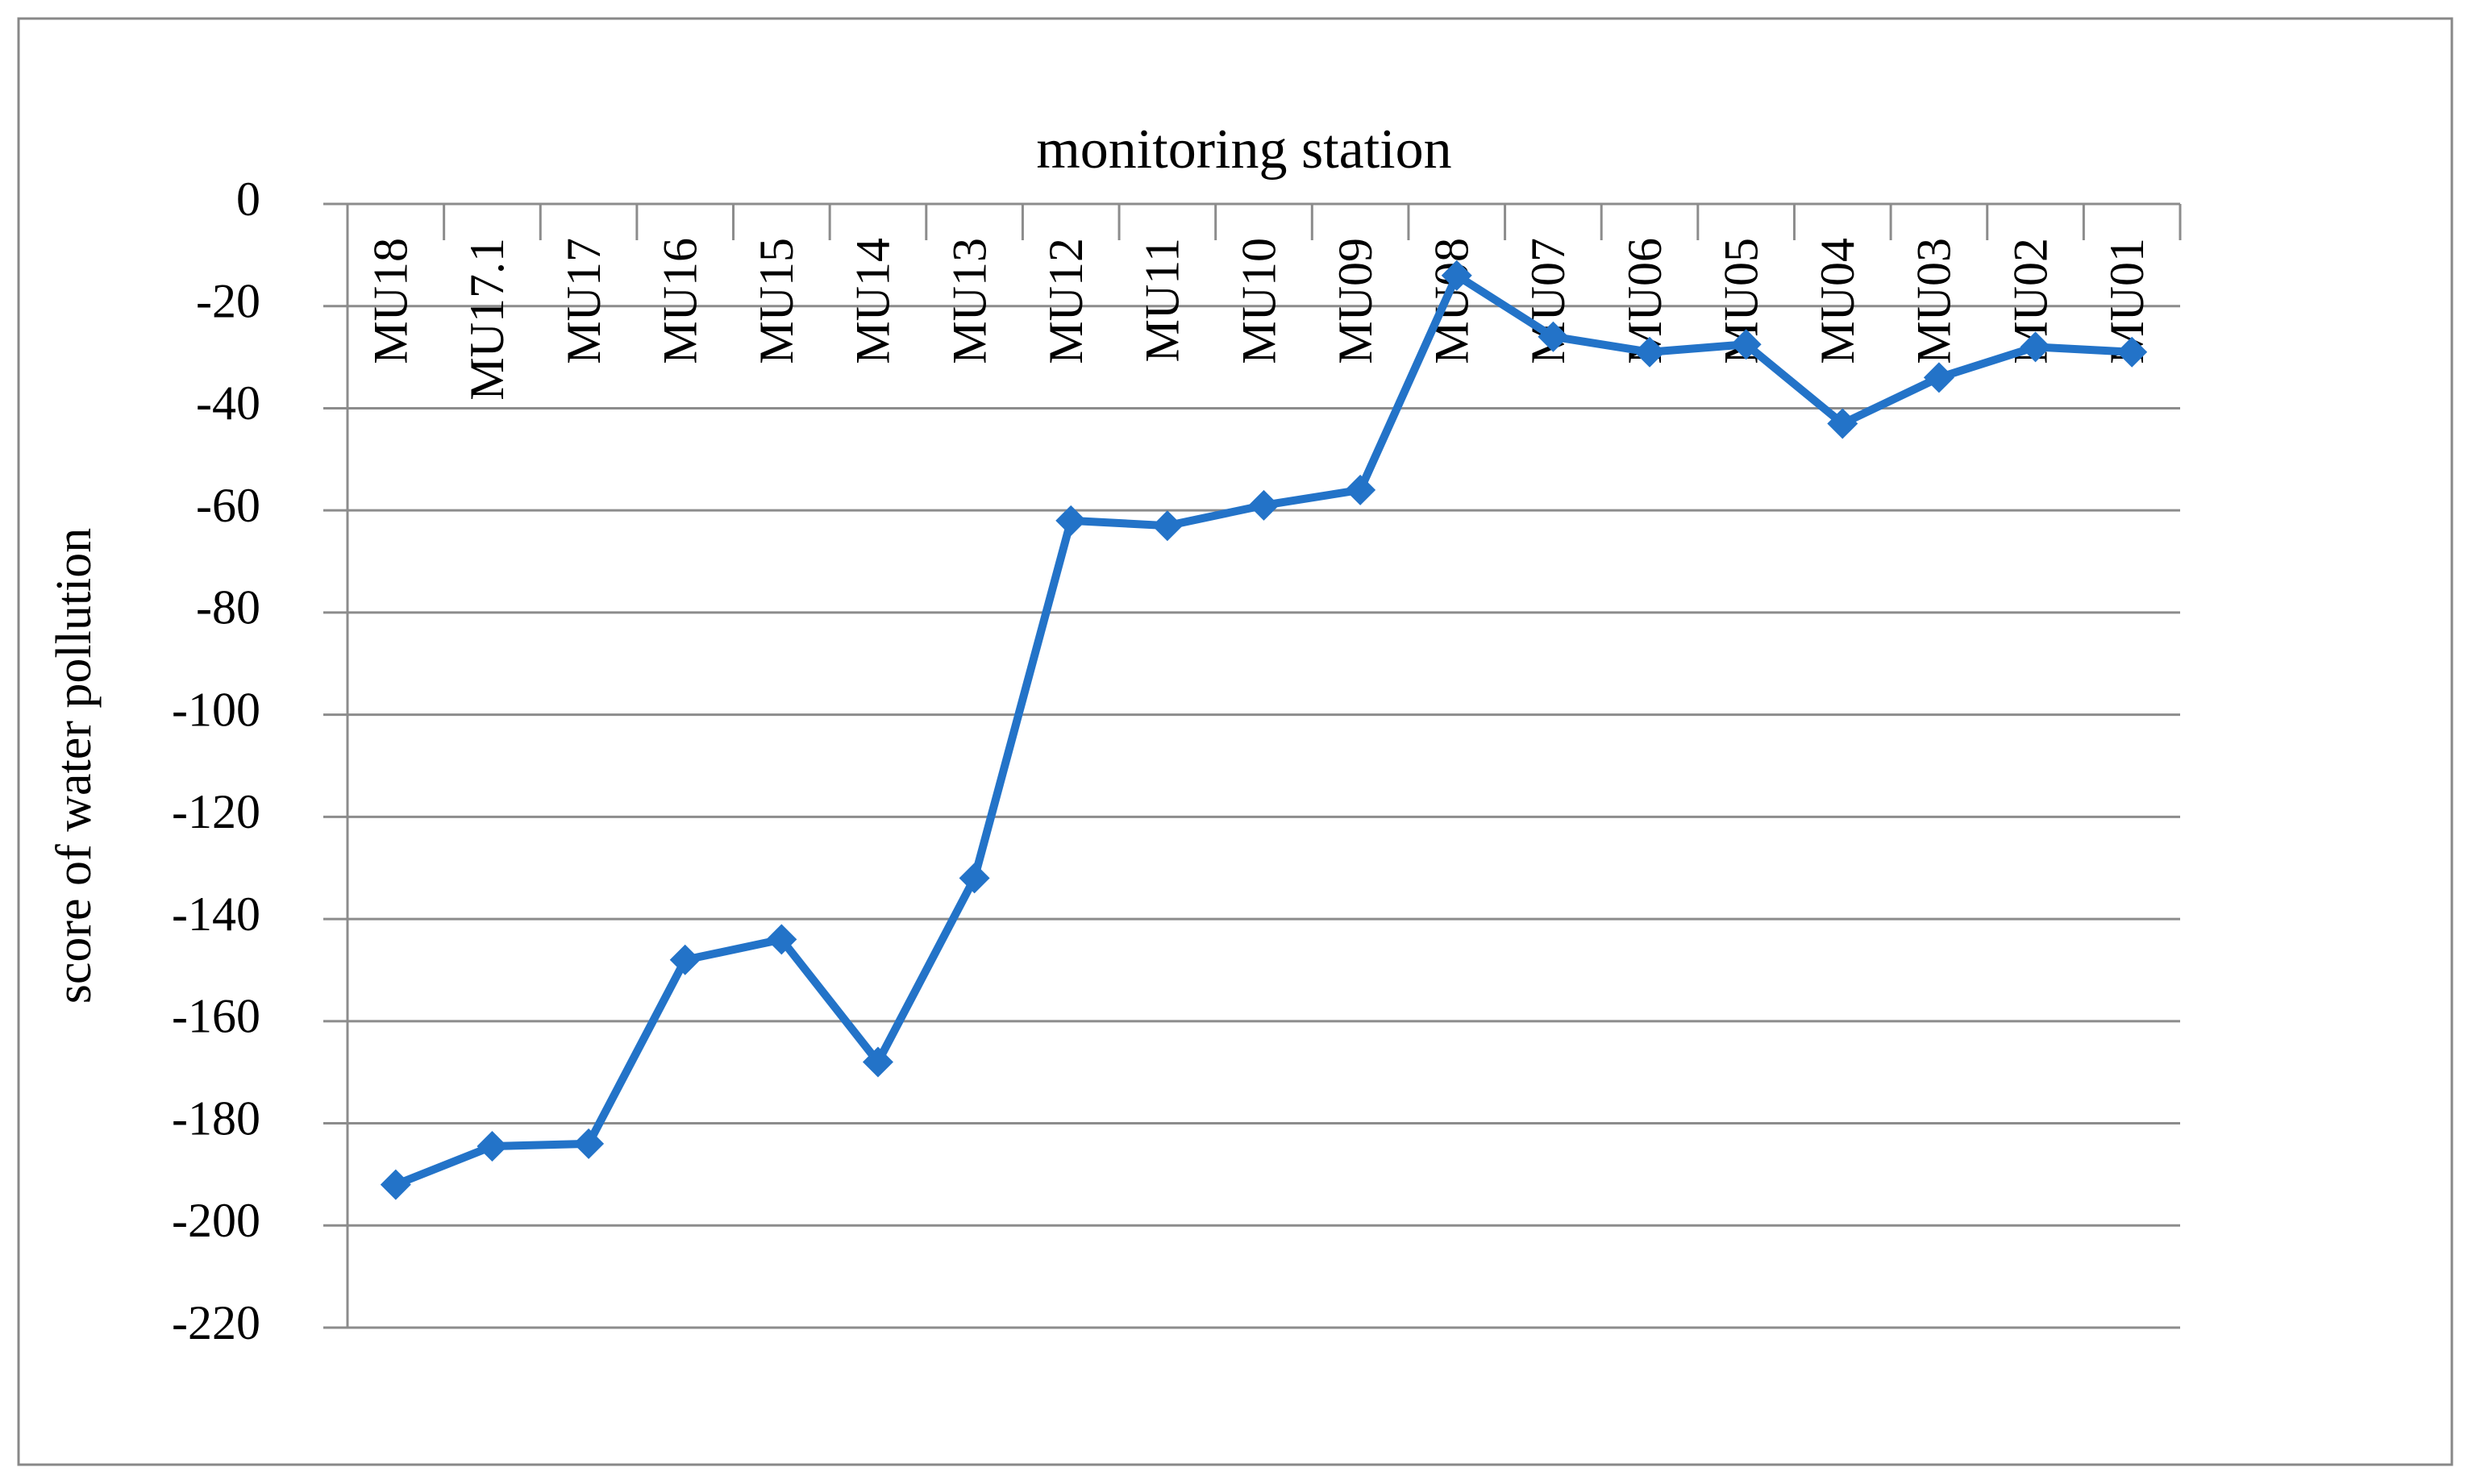 The height and width of the screenshot is (1484, 2472). Describe the element at coordinates (1065, 301) in the screenshot. I see `x-tick-label: MU12` at that location.